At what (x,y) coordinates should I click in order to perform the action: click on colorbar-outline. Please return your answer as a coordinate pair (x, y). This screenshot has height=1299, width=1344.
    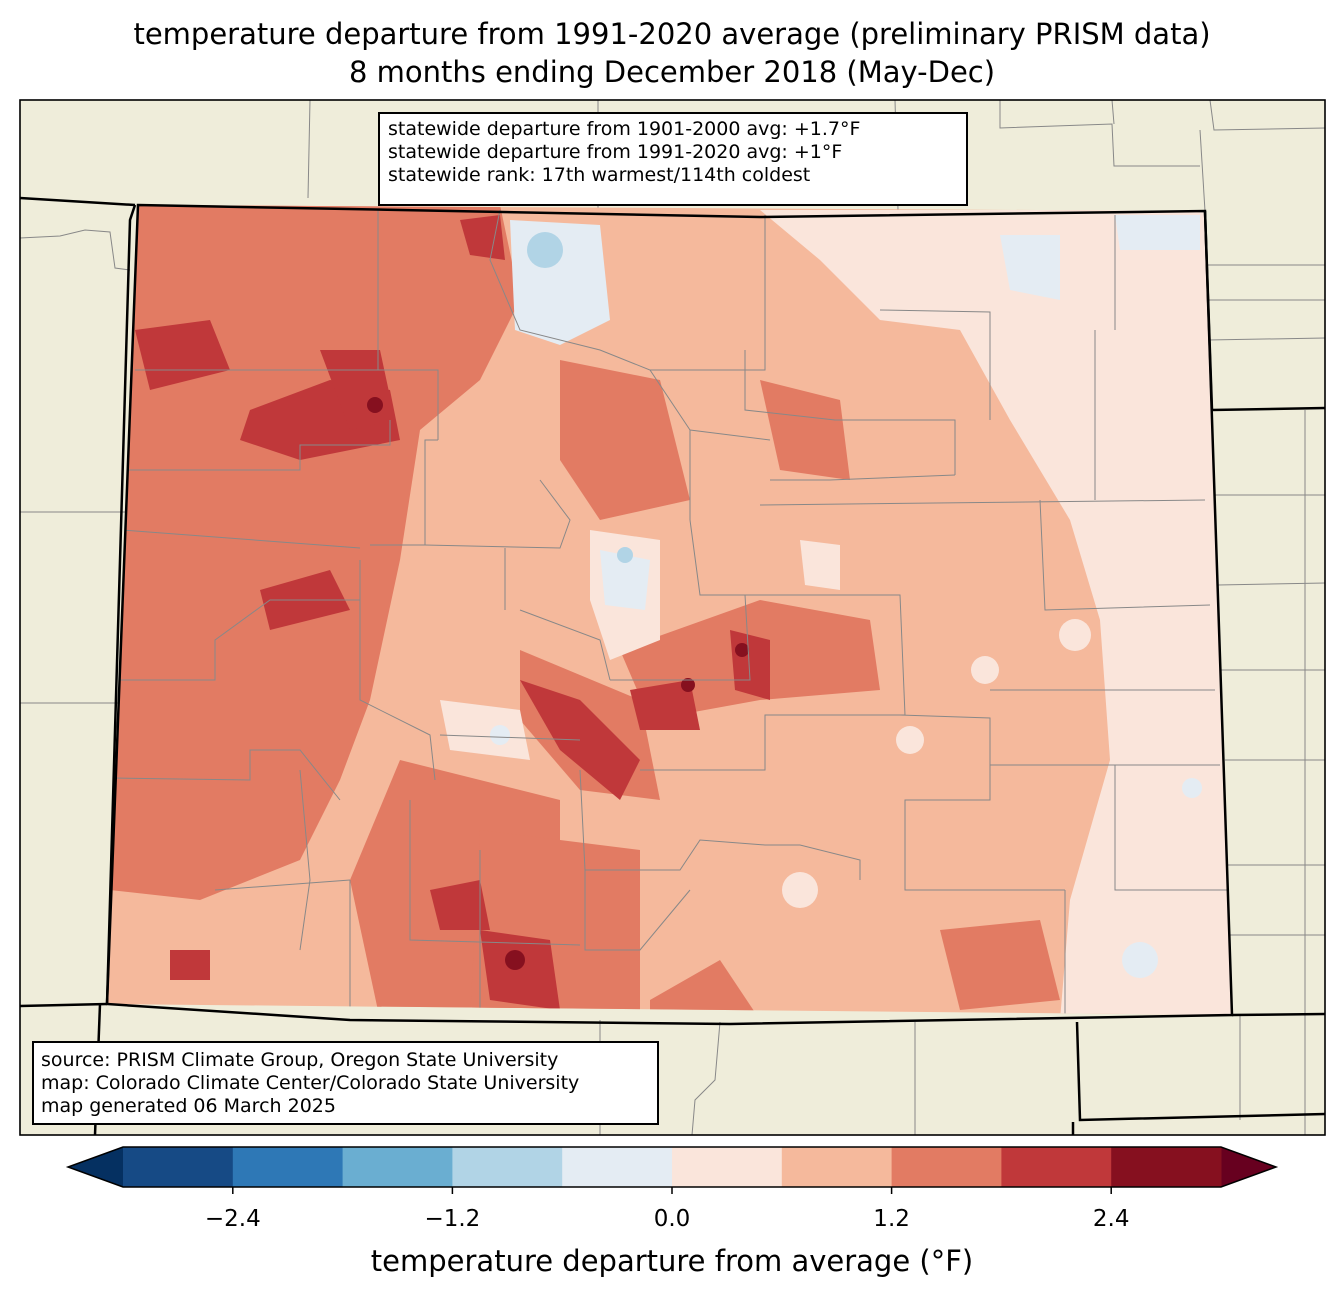
    Looking at the image, I should click on (672, 1167).